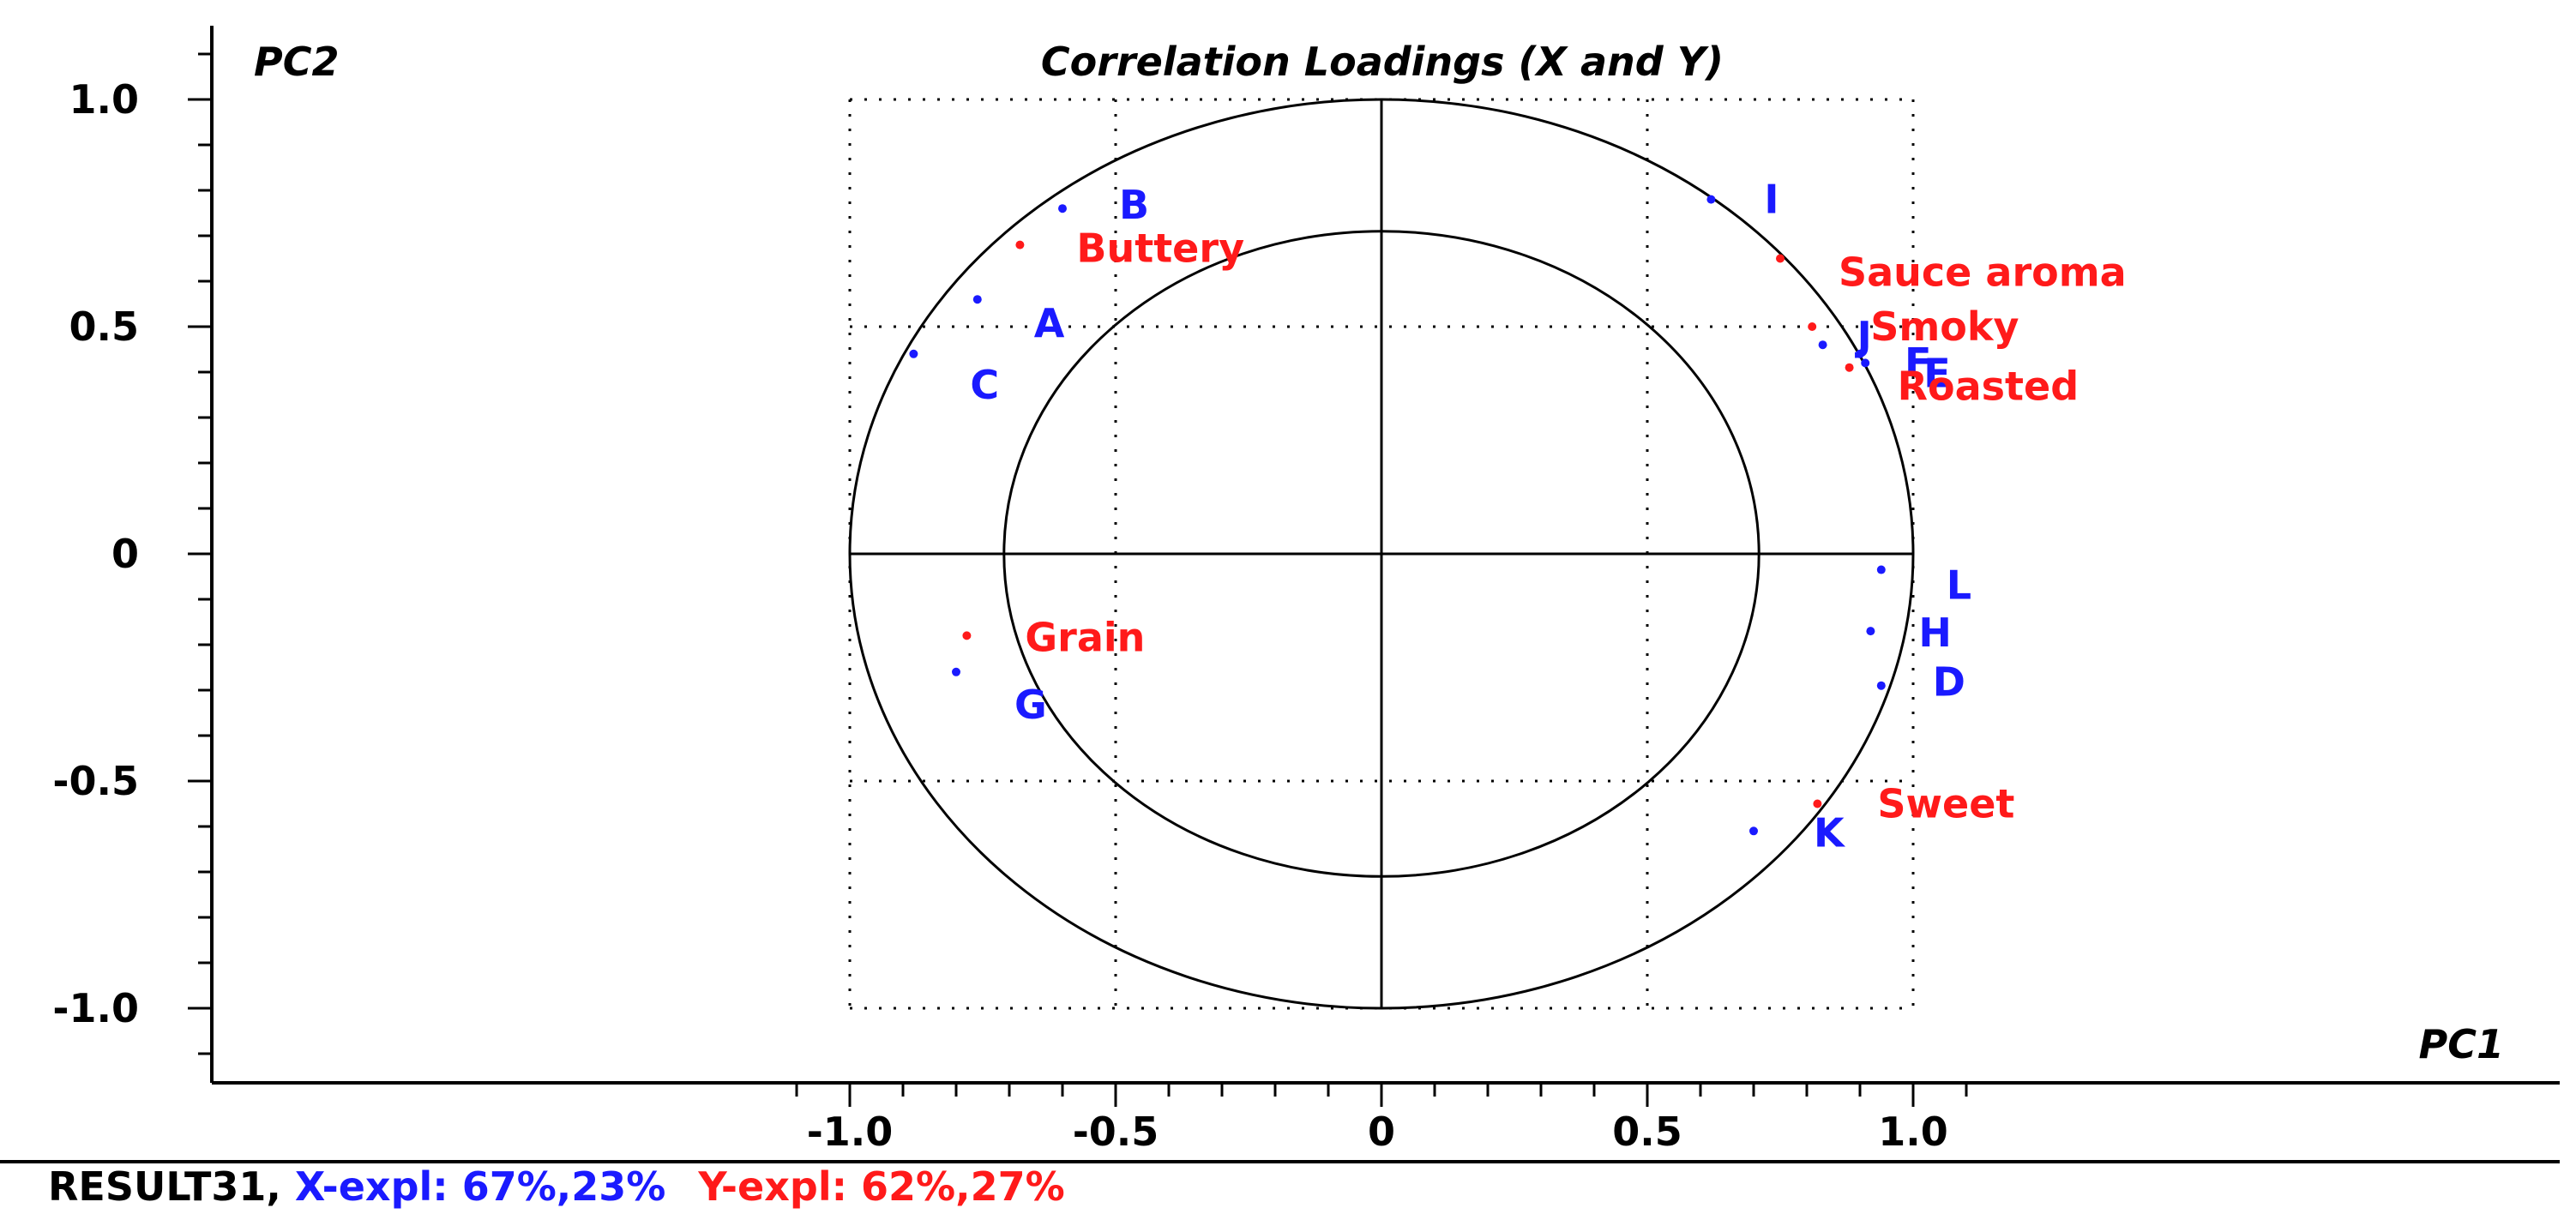 This screenshot has width=2576, height=1232. What do you see at coordinates (1913, 1132) in the screenshot?
I see `x-tick-label: 1.0` at bounding box center [1913, 1132].